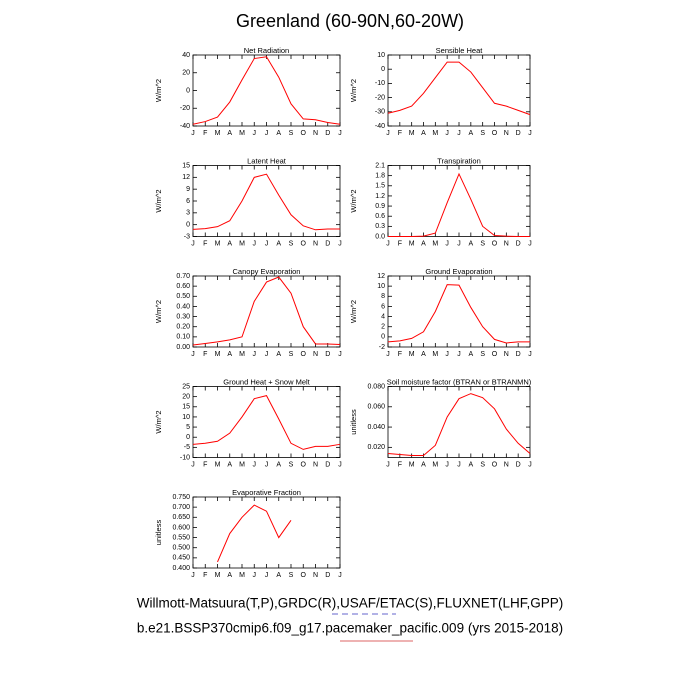 This screenshot has width=700, height=700. I want to click on y-tick-label: 1.8, so click(380, 175).